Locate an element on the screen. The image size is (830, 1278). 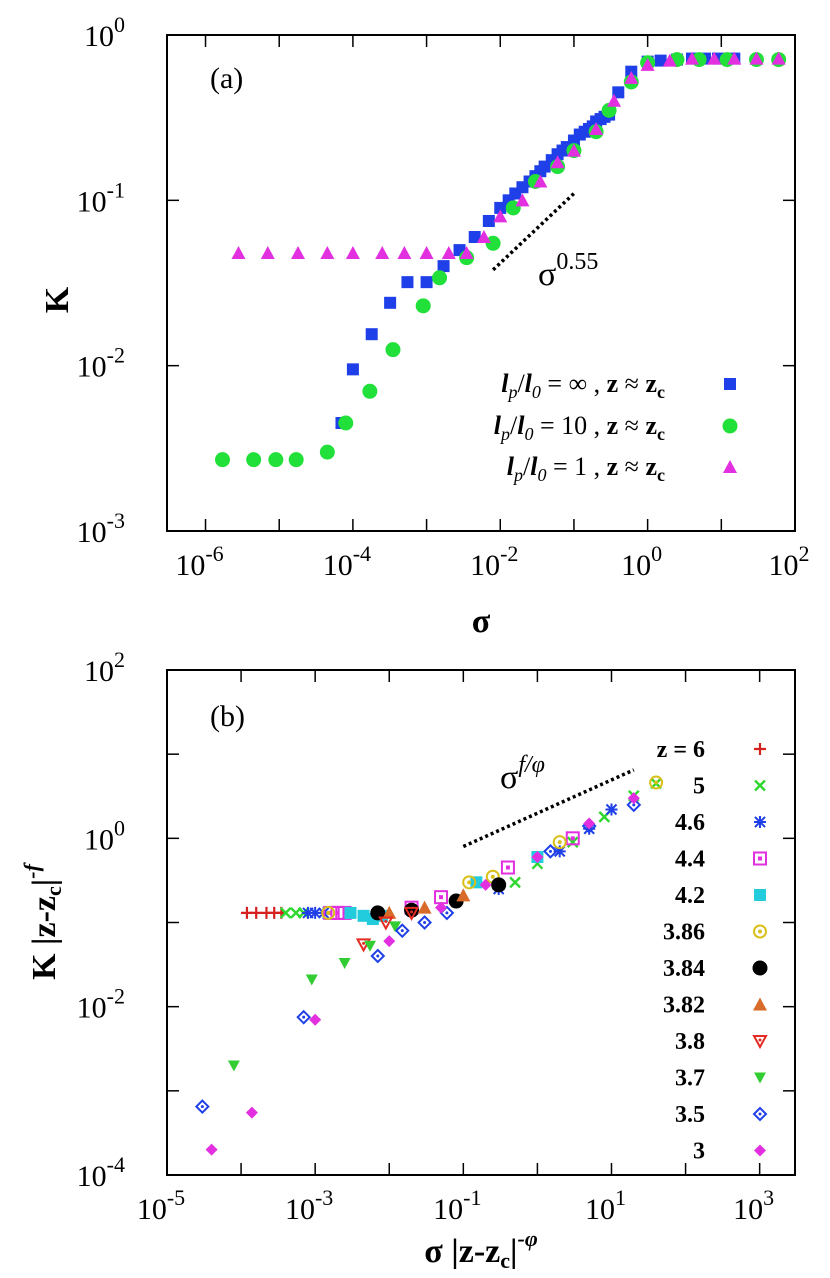
x-tick-label: 10⁻⁶ is located at coordinates (199, 561).